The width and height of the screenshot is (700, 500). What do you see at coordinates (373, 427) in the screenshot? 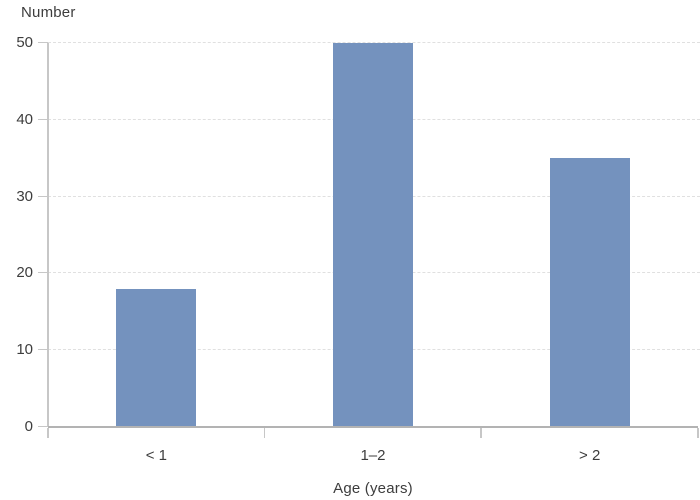
I see `x-axis-line` at bounding box center [373, 427].